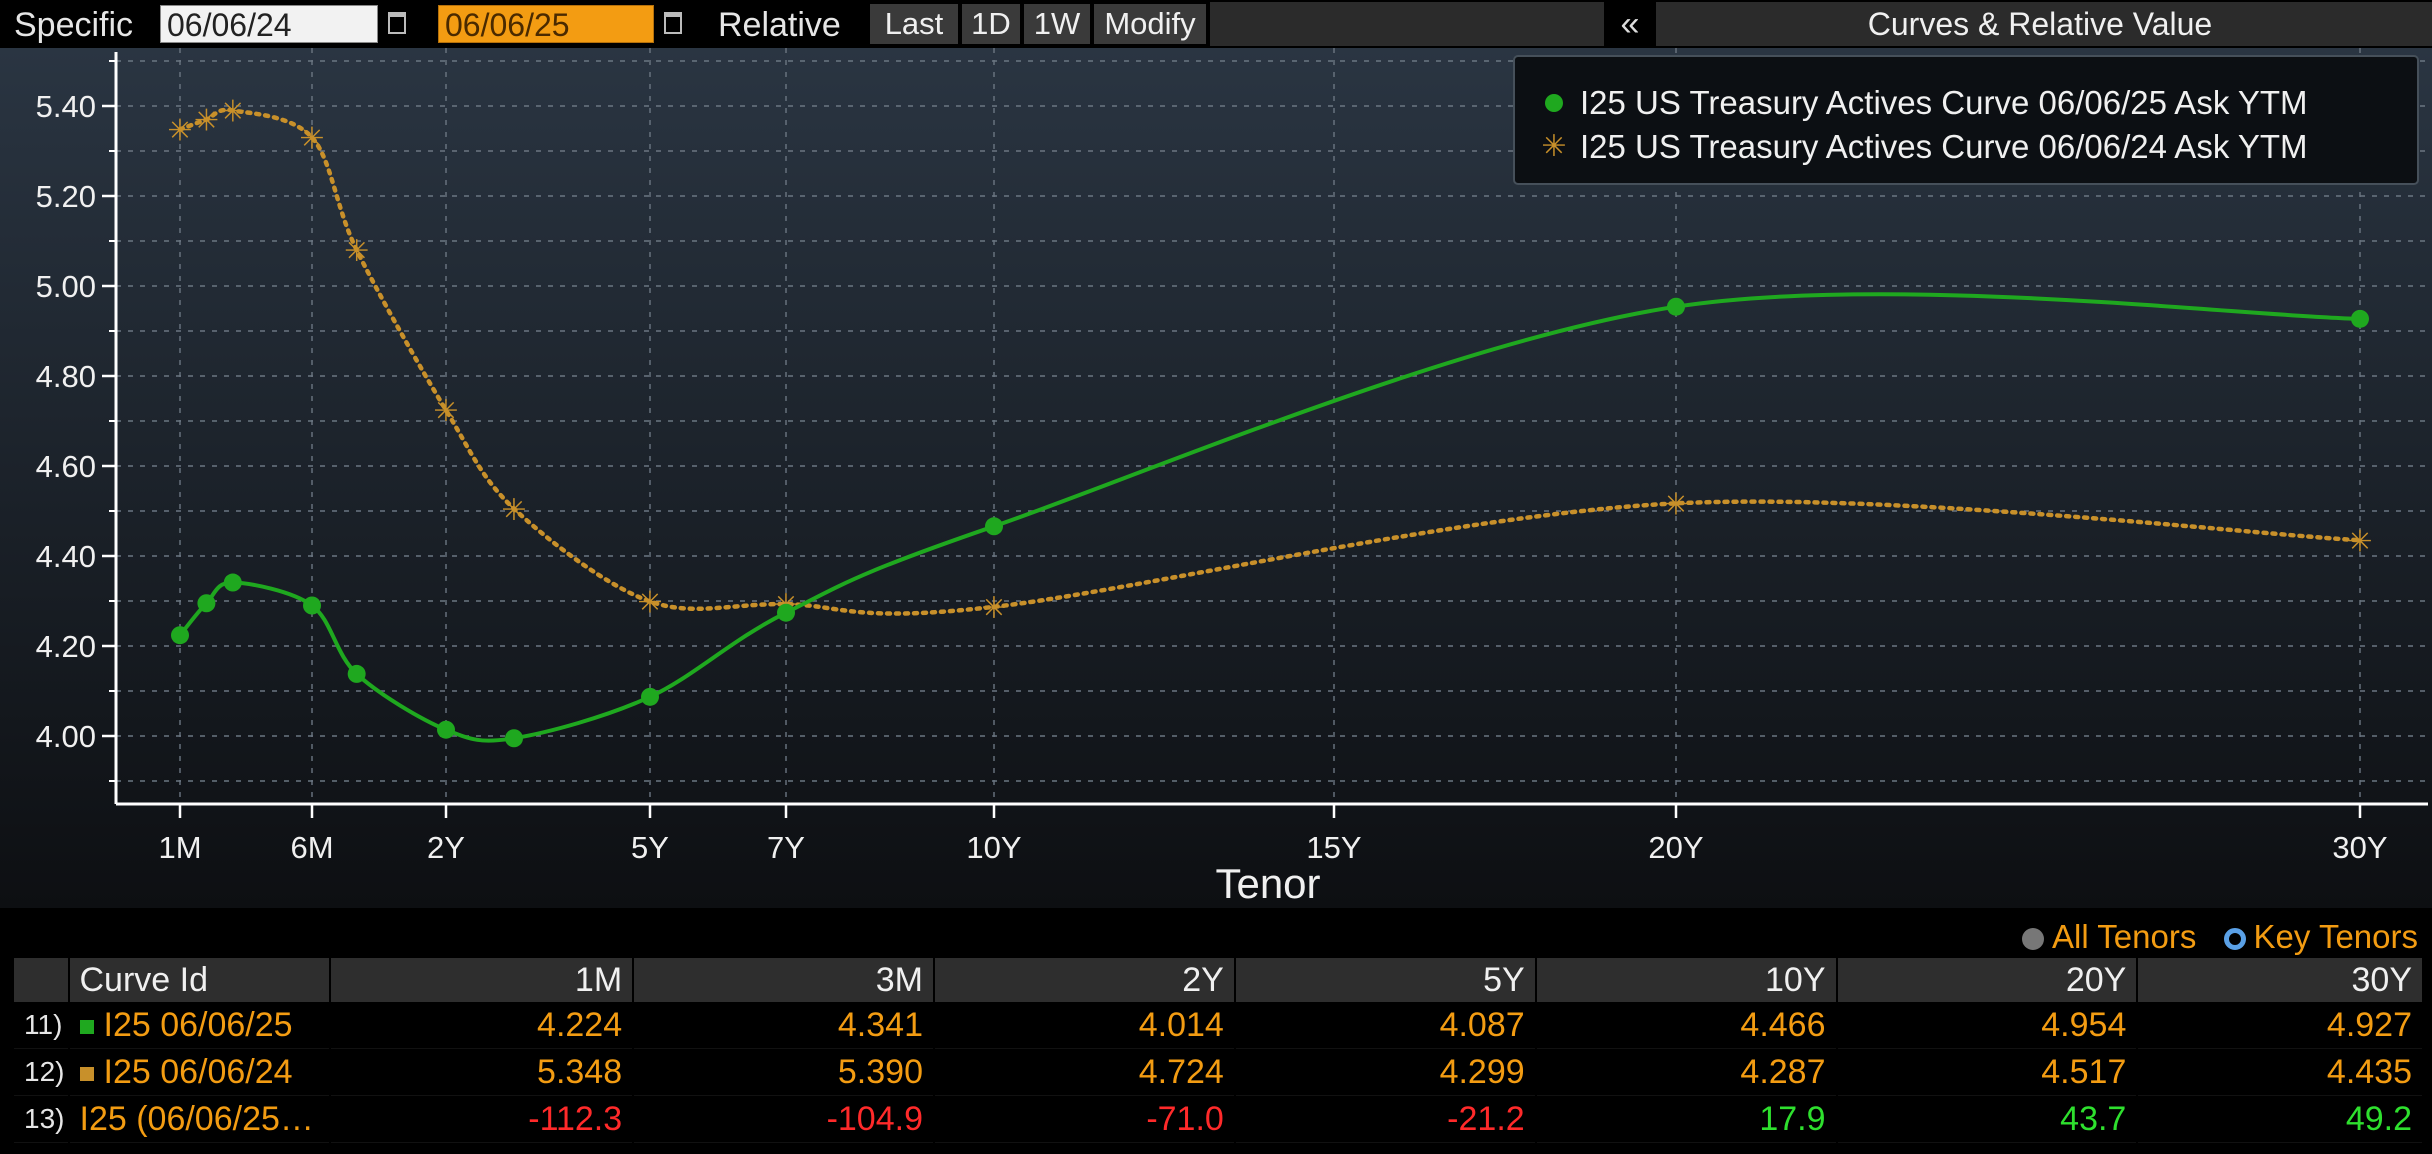  I want to click on legend-marker-prior: ✳, so click(1553, 146).